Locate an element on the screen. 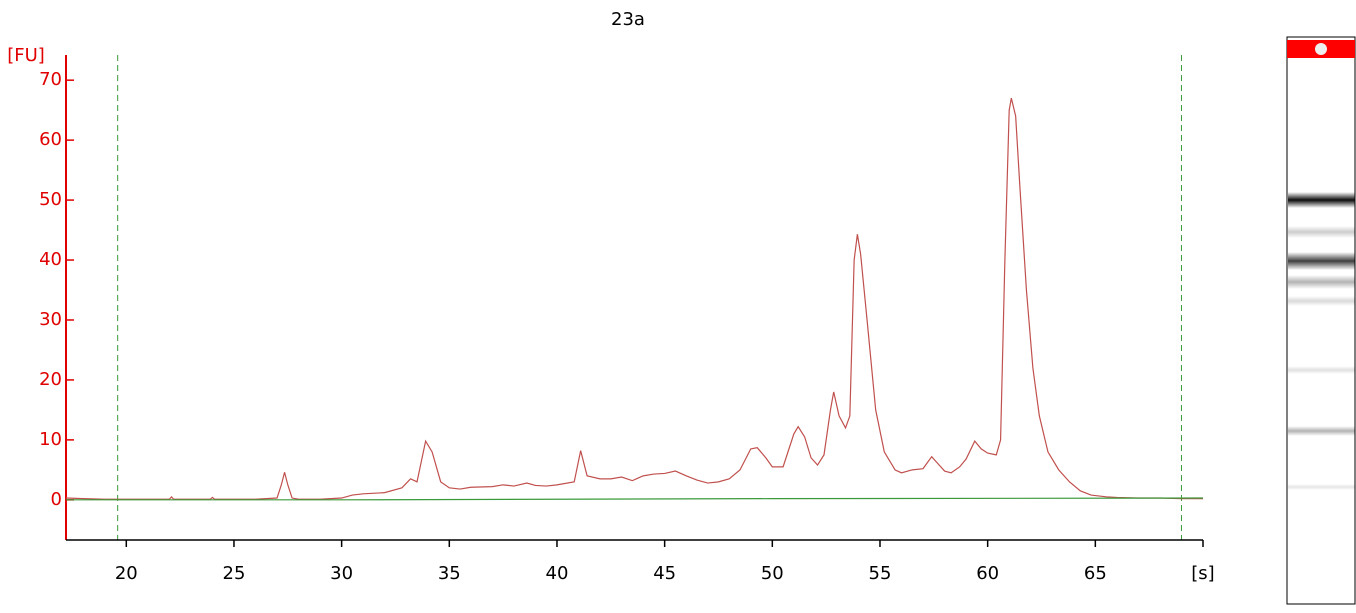 The width and height of the screenshot is (1356, 613). x-tick-label: 50 is located at coordinates (772, 573).